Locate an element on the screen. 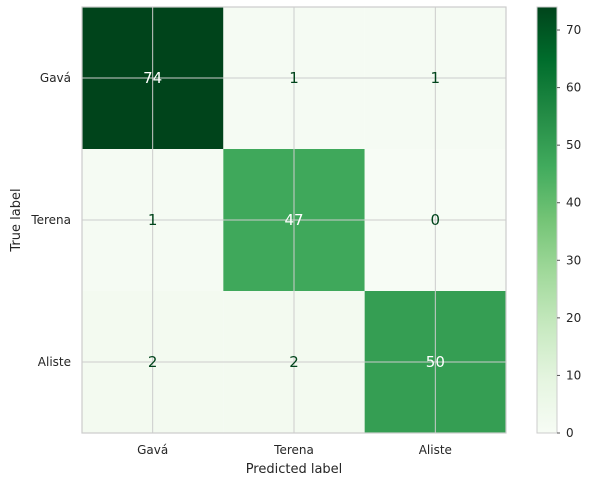 Image resolution: width=593 pixels, height=486 pixels. x-tick-label: Terena is located at coordinates (293, 450).